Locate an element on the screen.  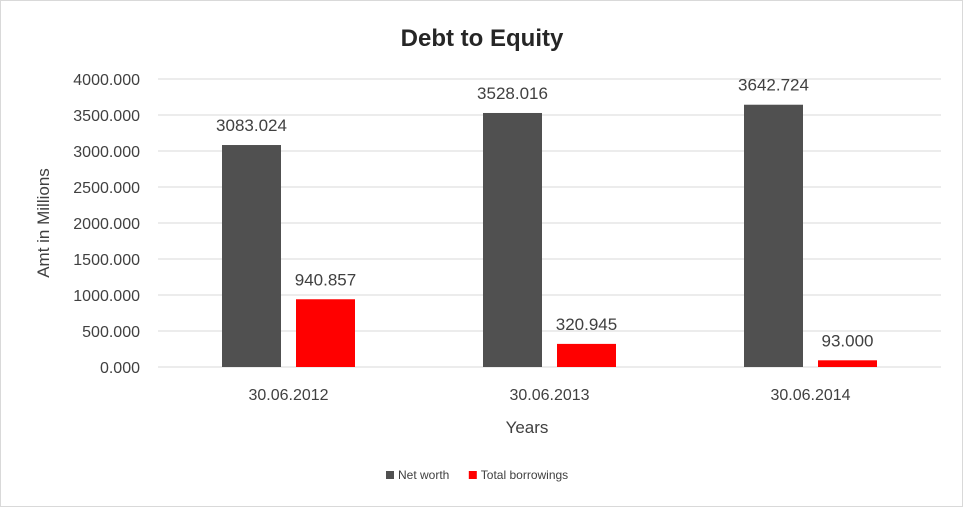
x-tick-label: 30.06.2014 is located at coordinates (810, 395).